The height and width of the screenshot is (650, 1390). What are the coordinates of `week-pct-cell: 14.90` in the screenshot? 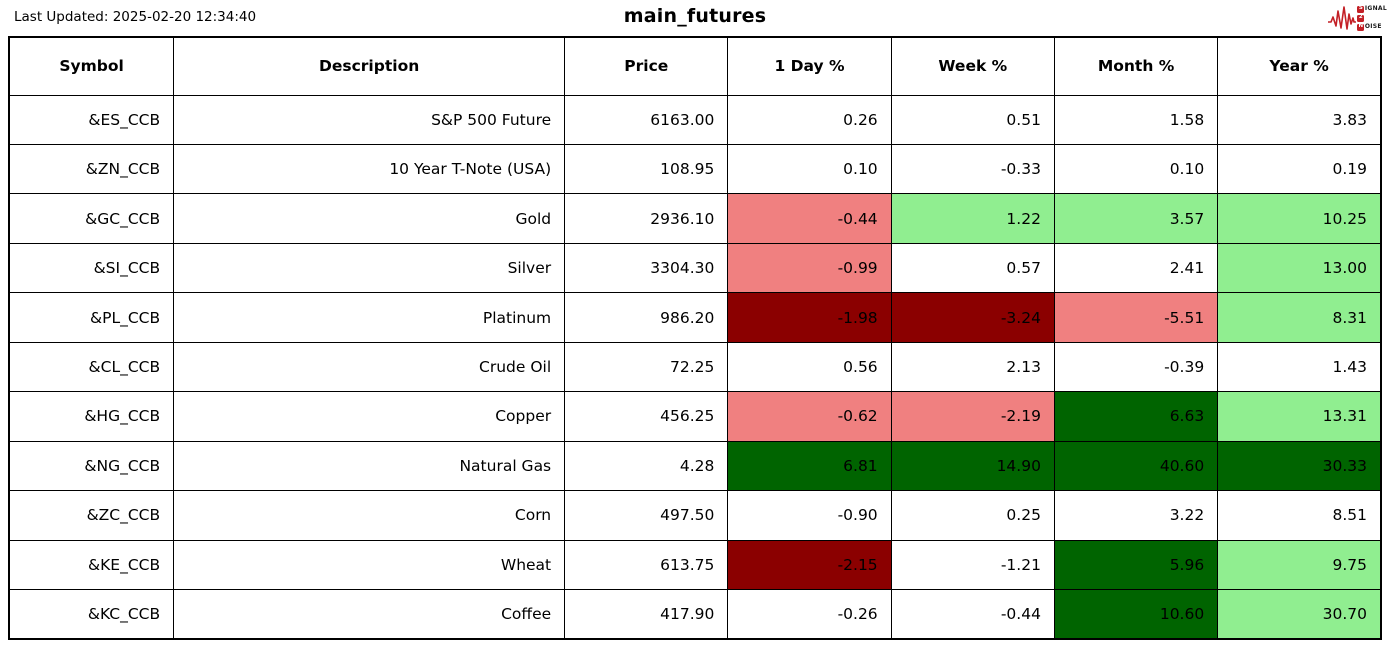 It's located at (972, 466).